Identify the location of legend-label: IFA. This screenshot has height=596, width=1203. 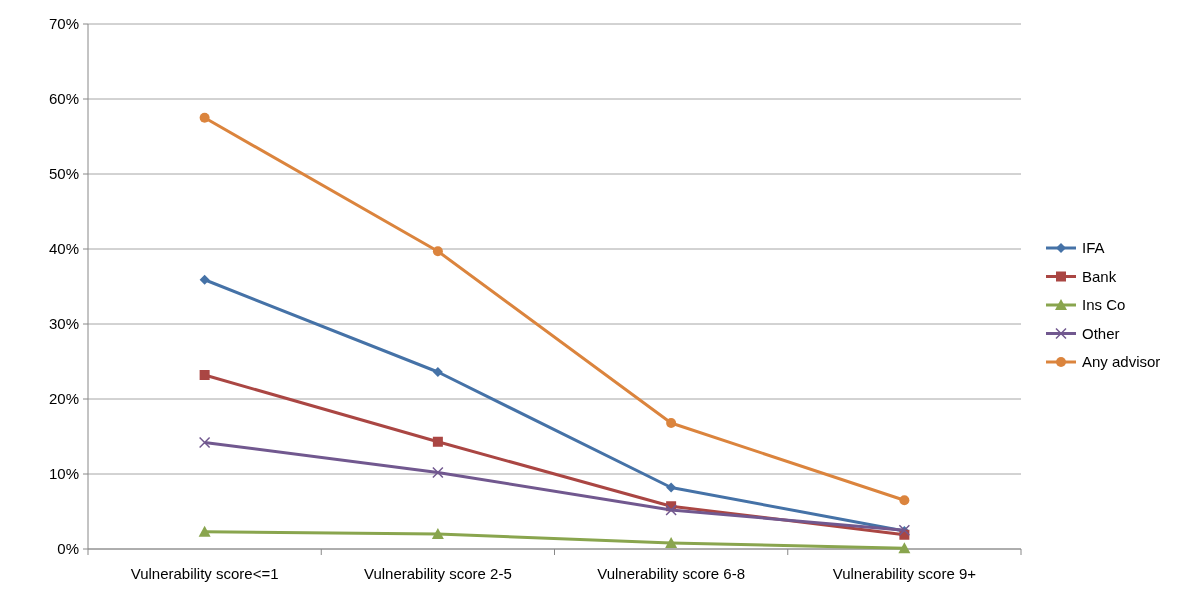
(1093, 248).